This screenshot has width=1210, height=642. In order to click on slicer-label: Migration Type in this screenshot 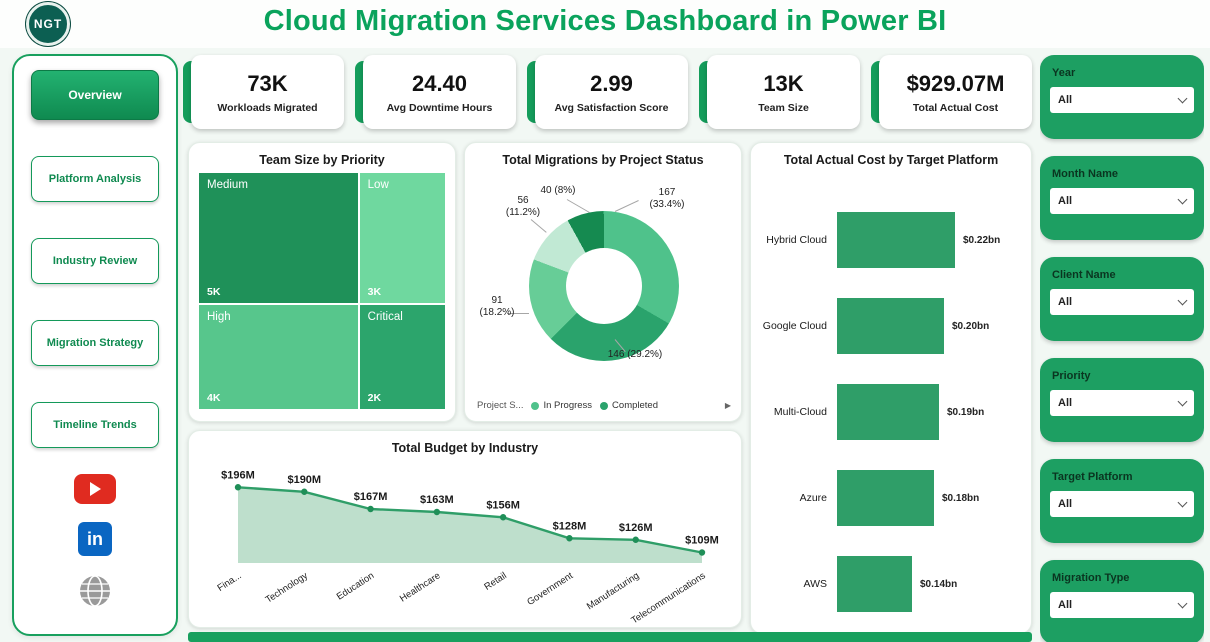, I will do `click(1091, 578)`.